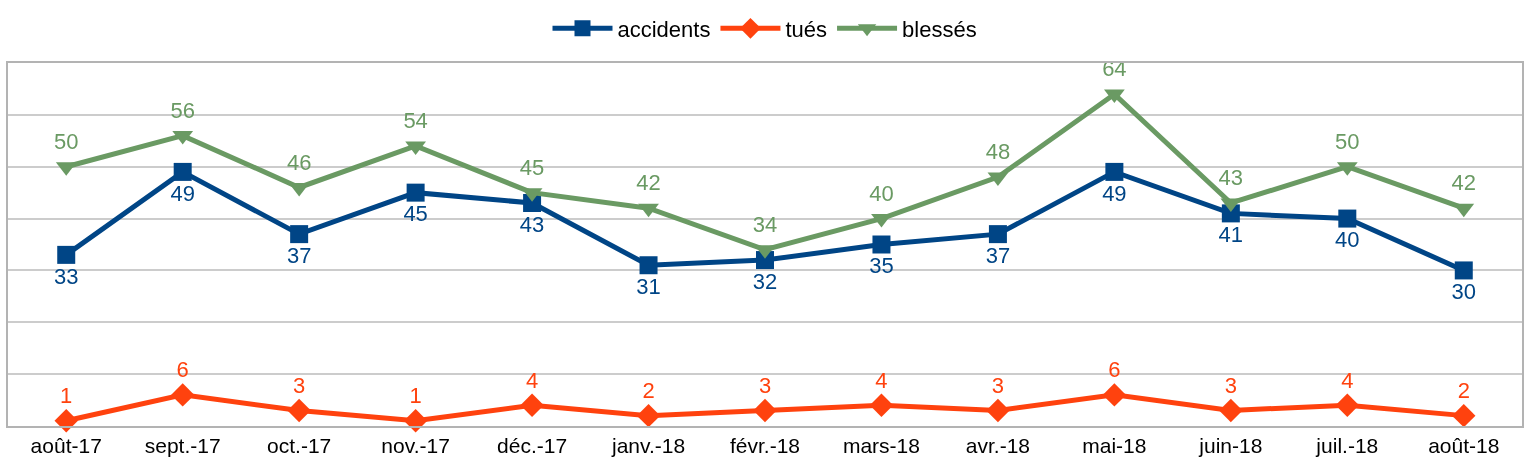 This screenshot has width=1533, height=476. I want to click on x-tick-label: août-18, so click(1464, 446).